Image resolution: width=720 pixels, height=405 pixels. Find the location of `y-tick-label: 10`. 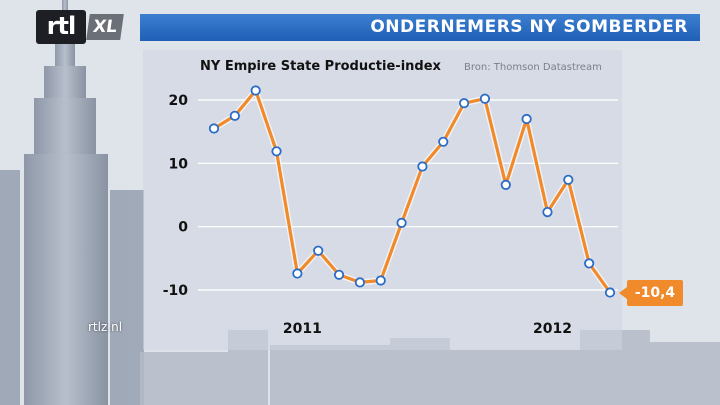

y-tick-label: 10 is located at coordinates (179, 164).